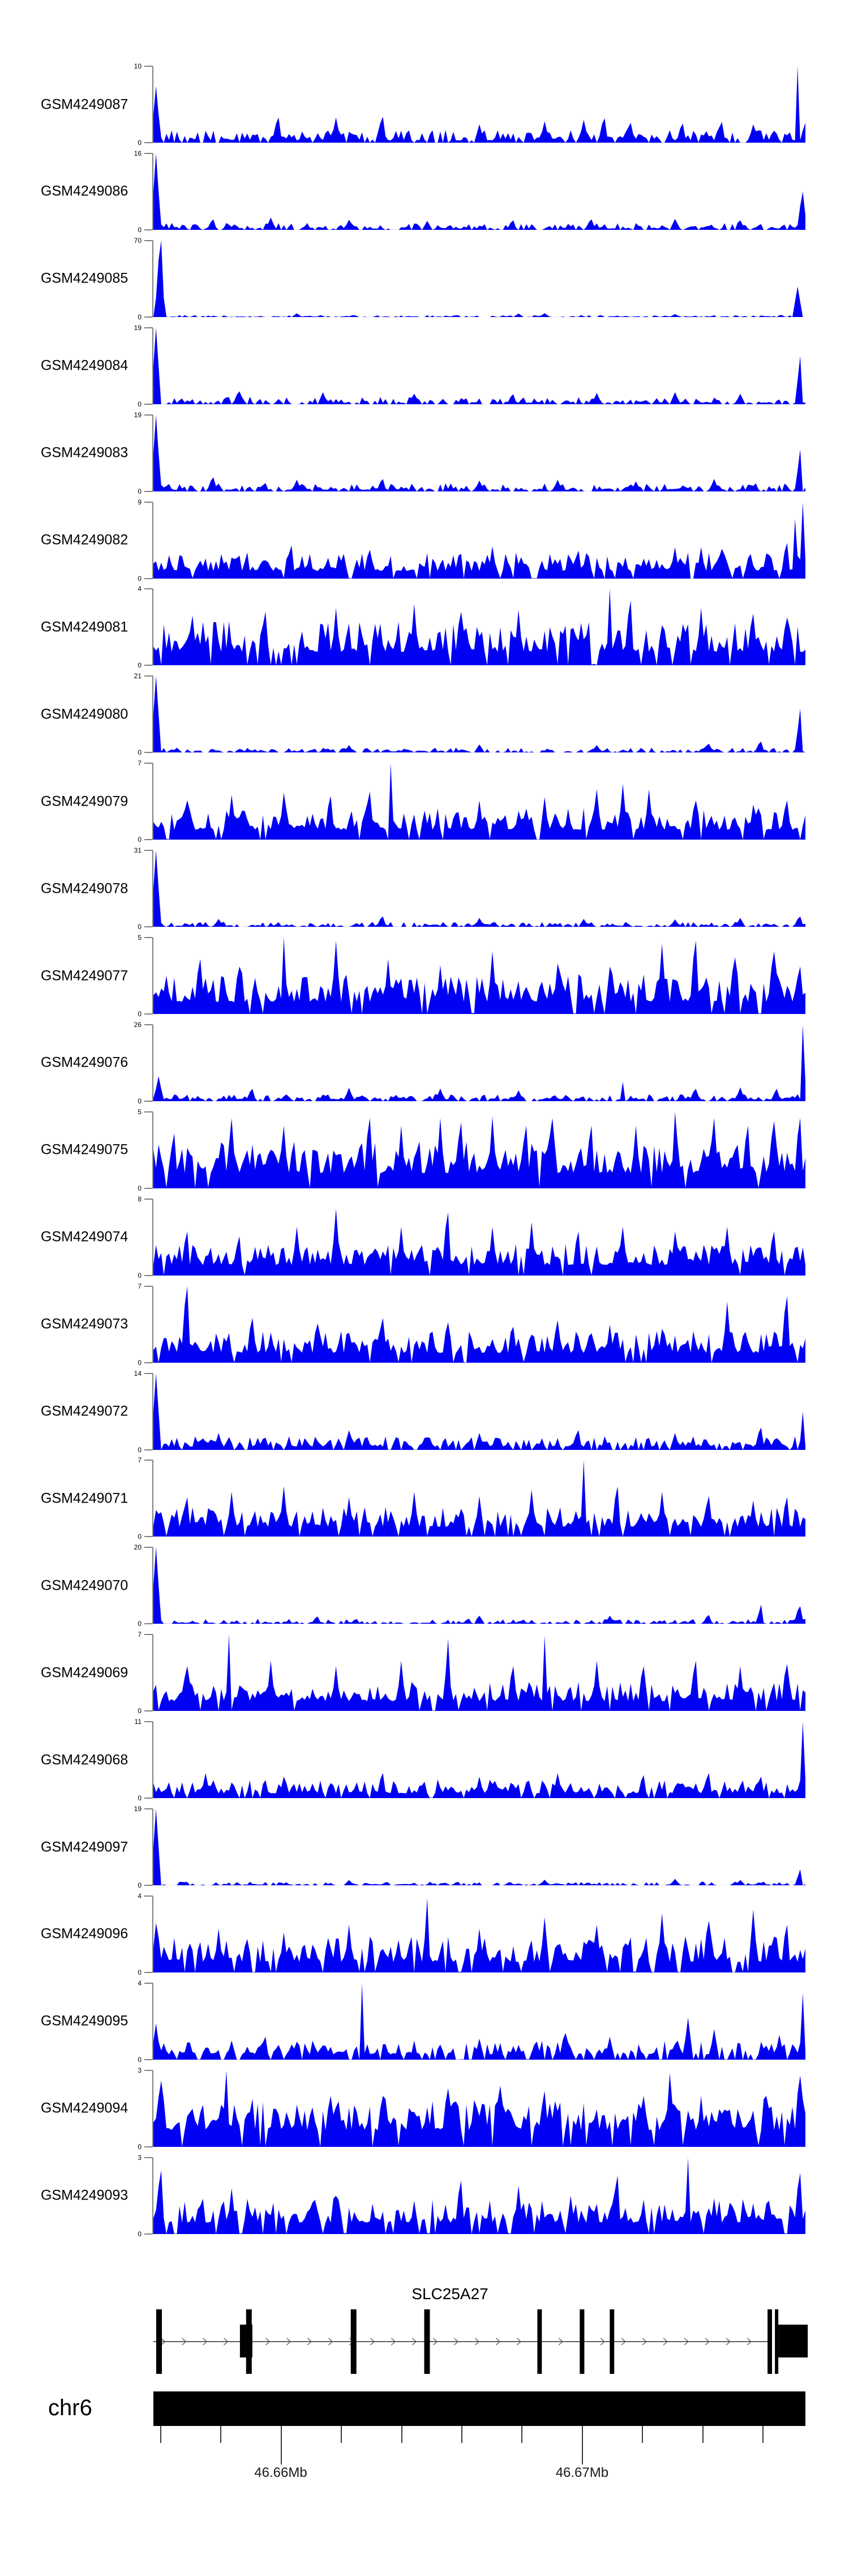  I want to click on coverage-track-row: GSM4249097 19 0, so click(424, 1847).